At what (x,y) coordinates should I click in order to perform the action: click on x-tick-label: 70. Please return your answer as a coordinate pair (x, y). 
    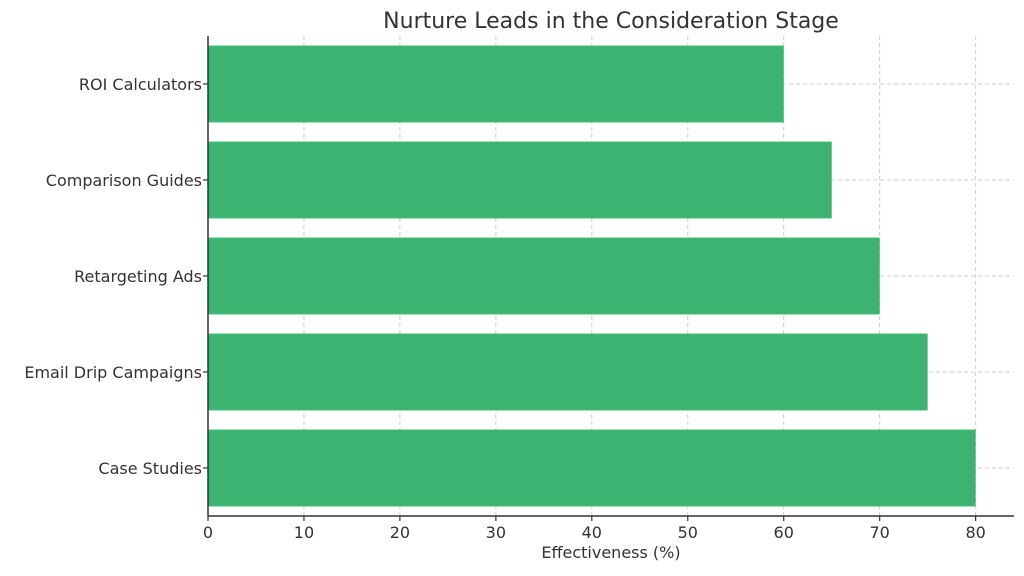
    Looking at the image, I should click on (879, 532).